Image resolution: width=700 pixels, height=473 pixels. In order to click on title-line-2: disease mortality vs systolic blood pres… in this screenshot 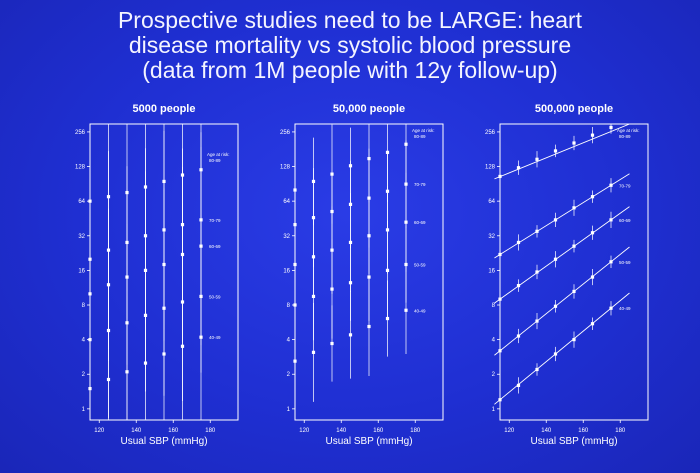, I will do `click(350, 45)`.